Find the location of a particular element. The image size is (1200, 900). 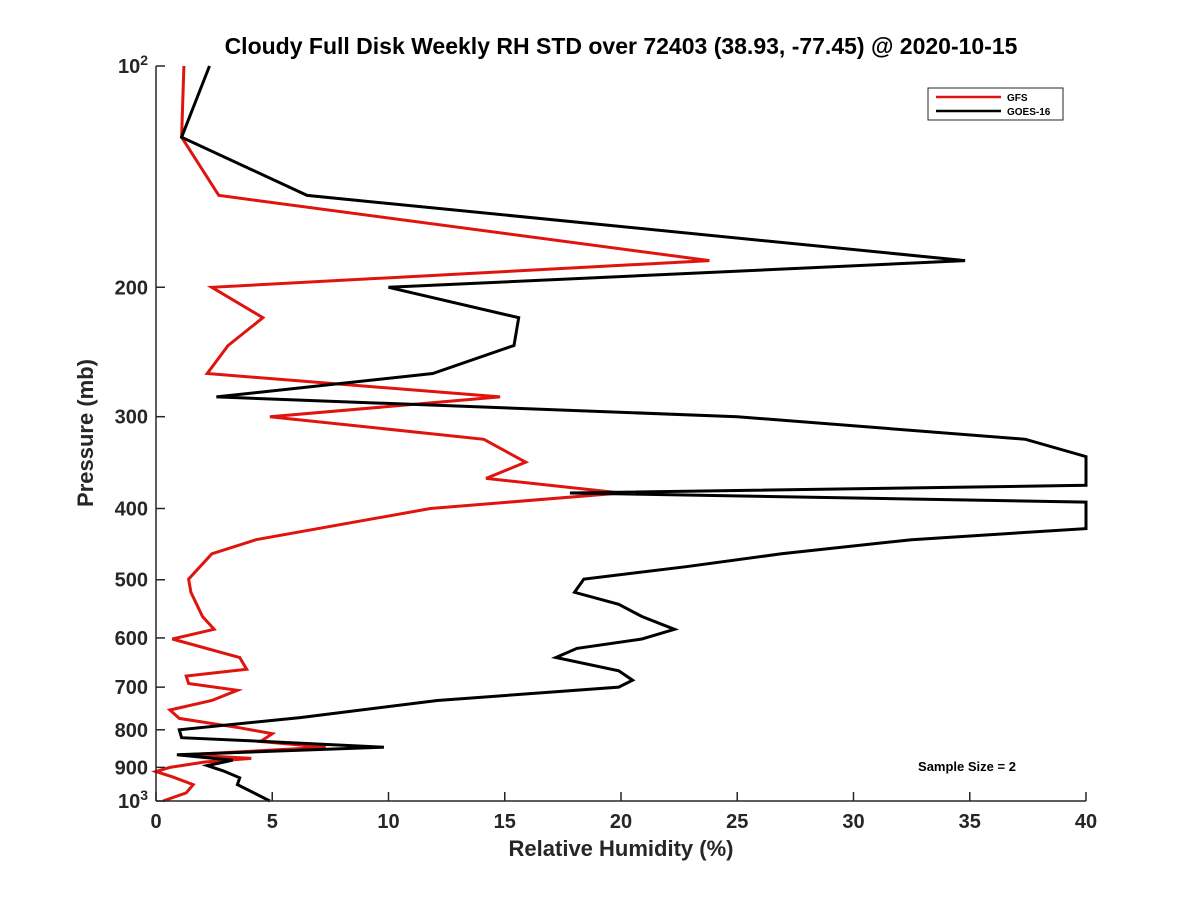

x-axis-ticks: 0 5 10 15 20 25 30 35 40 is located at coordinates (623, 812).